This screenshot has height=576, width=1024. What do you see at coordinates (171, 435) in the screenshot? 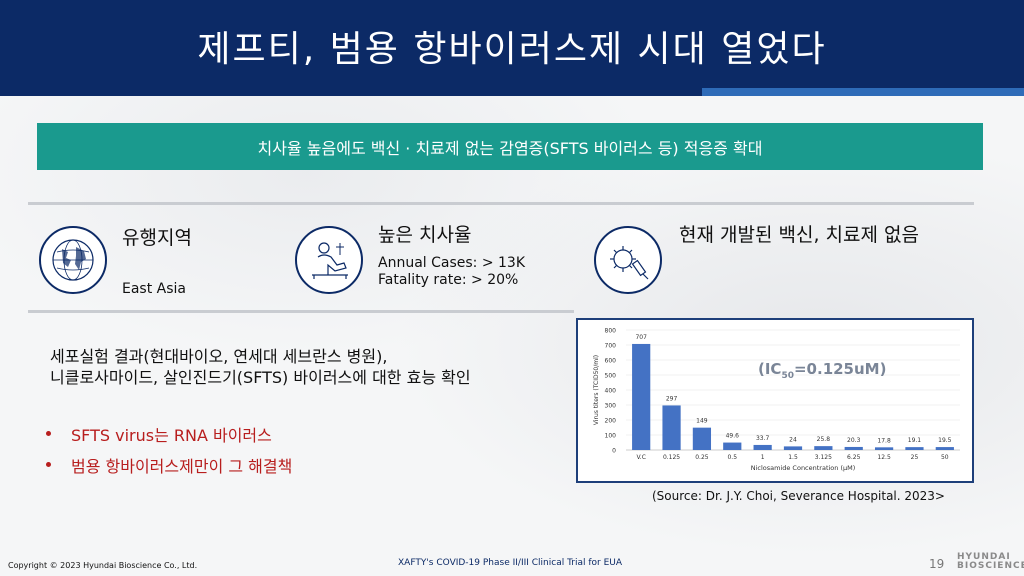
I see `bullet-text: SFTS virus는 RNA 바이러스` at bounding box center [171, 435].